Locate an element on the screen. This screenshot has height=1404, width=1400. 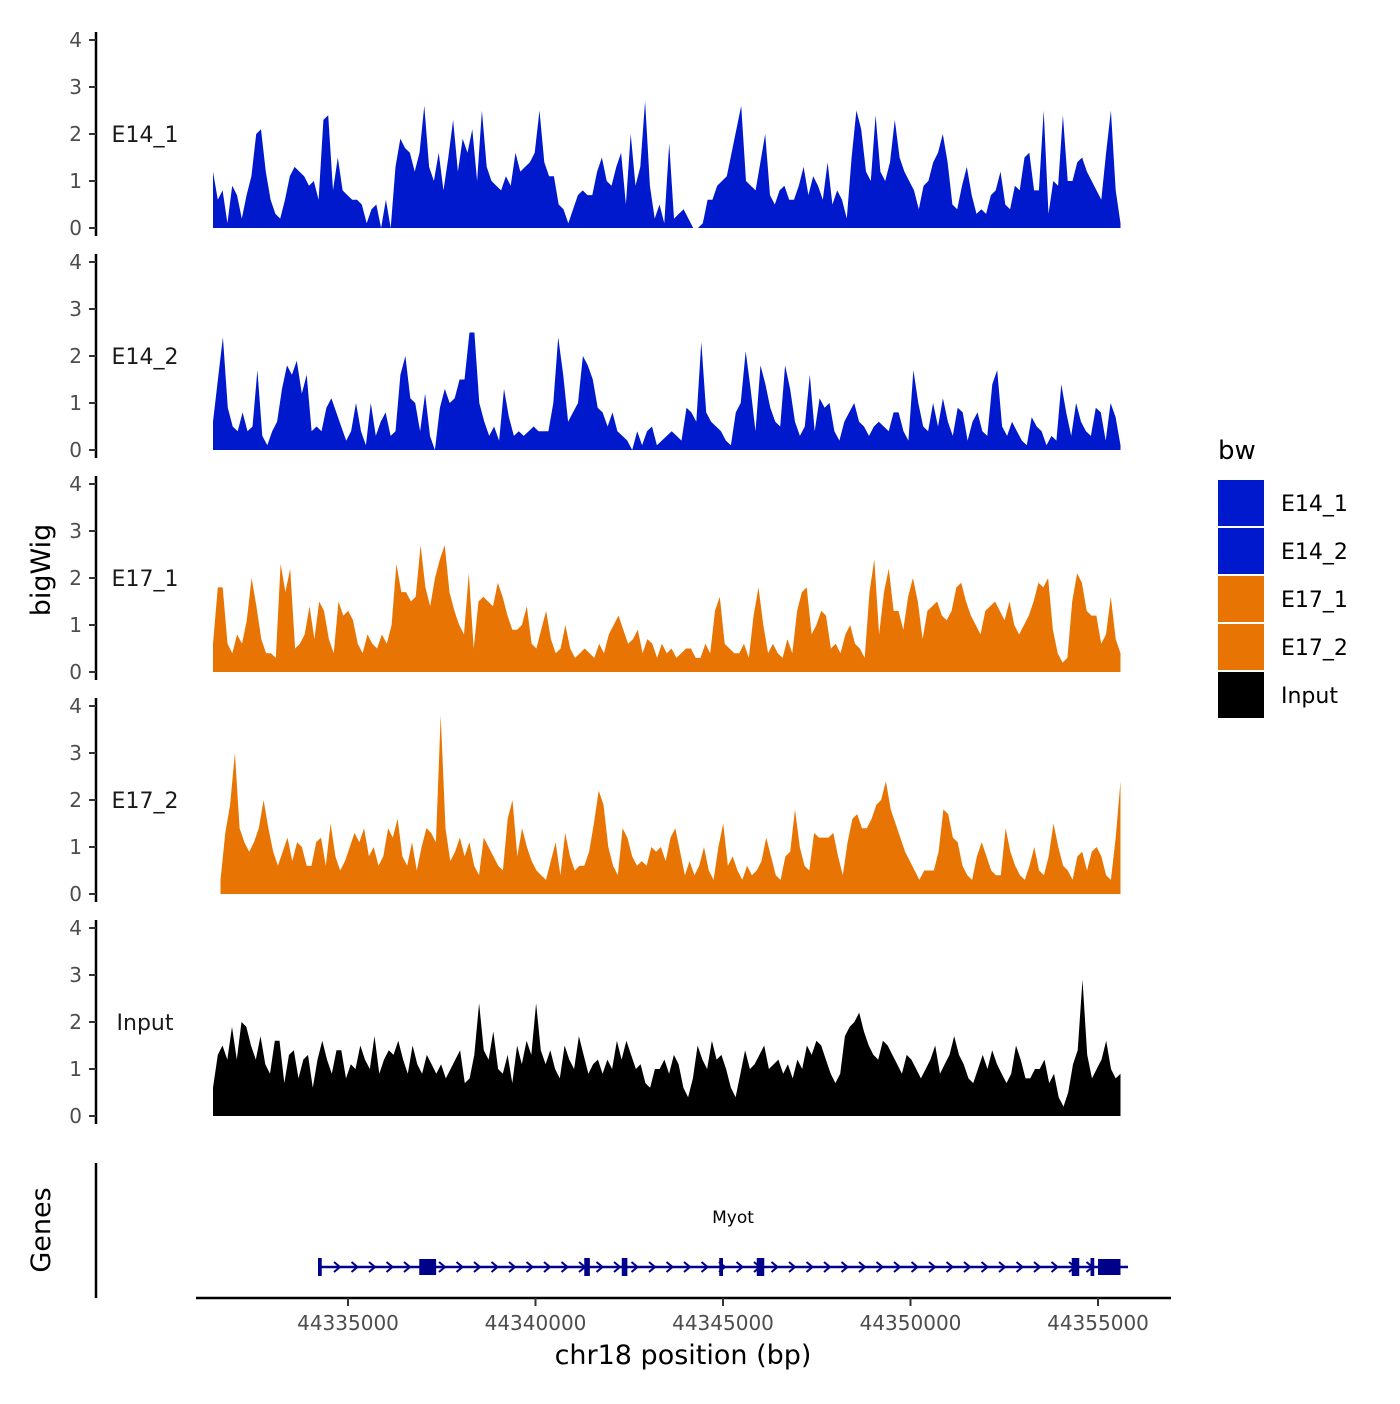
legend-label: E17_1 is located at coordinates (1314, 600).